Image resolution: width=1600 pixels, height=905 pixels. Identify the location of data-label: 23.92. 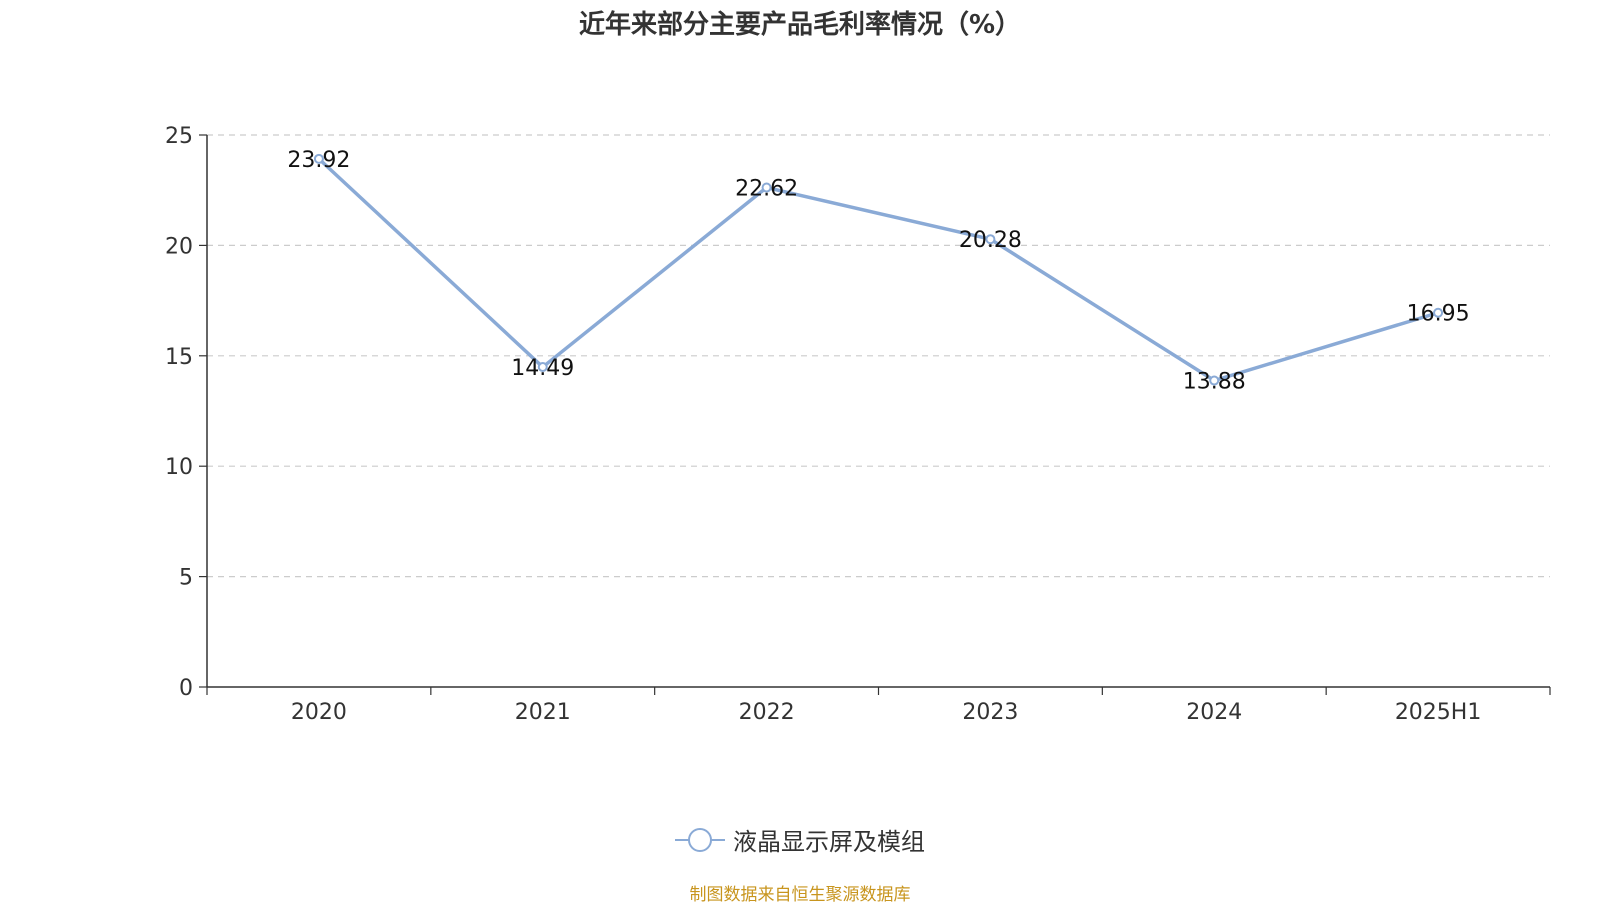
(318, 160).